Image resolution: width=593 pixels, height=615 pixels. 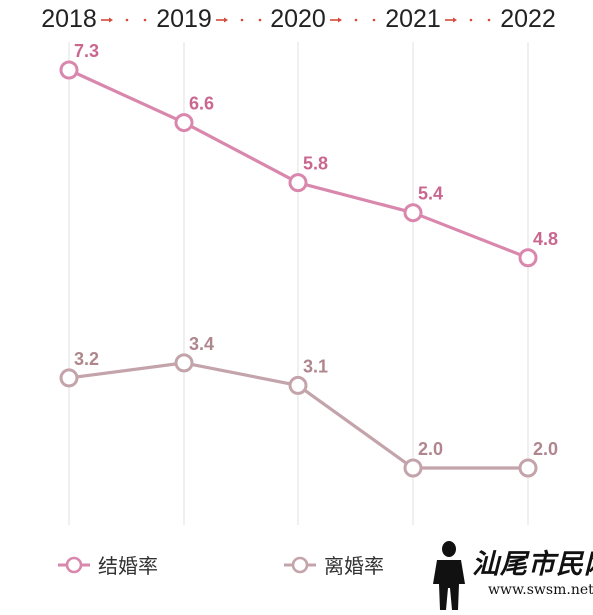 I want to click on silhouette-icon, so click(x=449, y=575).